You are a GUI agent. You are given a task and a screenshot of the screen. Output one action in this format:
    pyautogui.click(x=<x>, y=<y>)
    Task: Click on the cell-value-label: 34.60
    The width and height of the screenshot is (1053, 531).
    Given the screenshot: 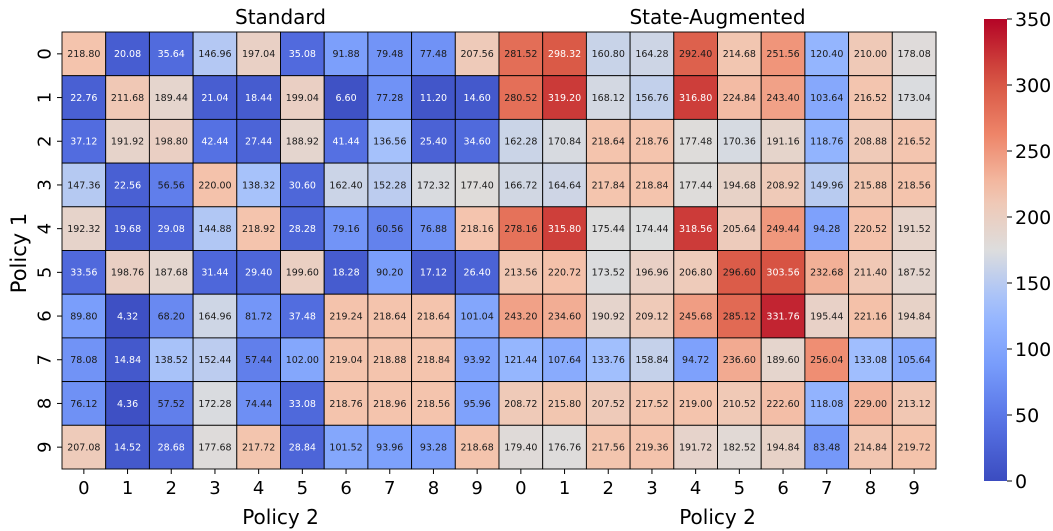 What is the action you would take?
    pyautogui.click(x=477, y=142)
    